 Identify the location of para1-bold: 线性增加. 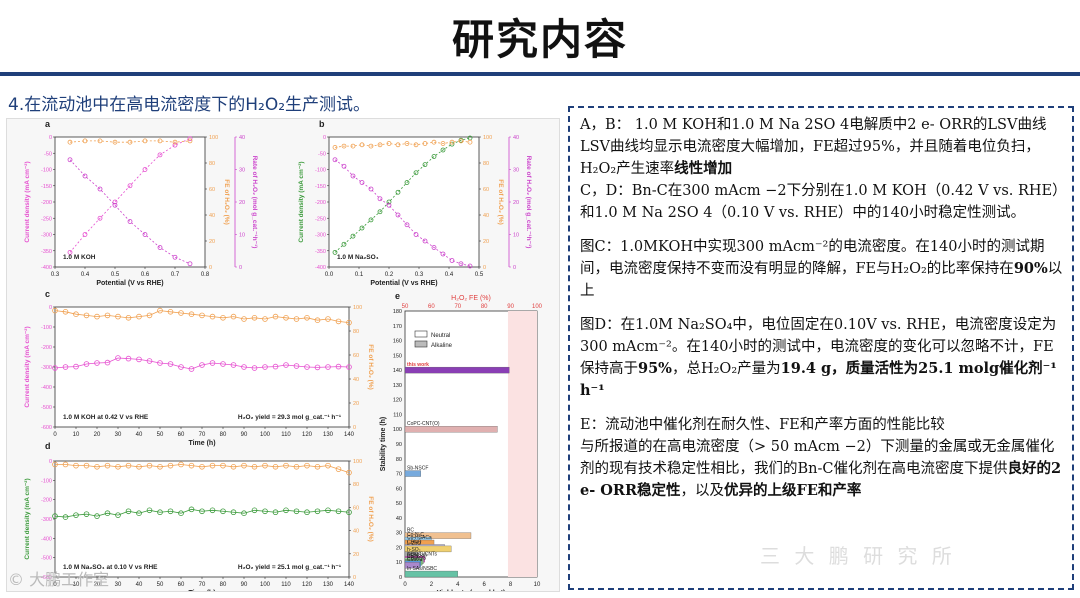
(703, 168).